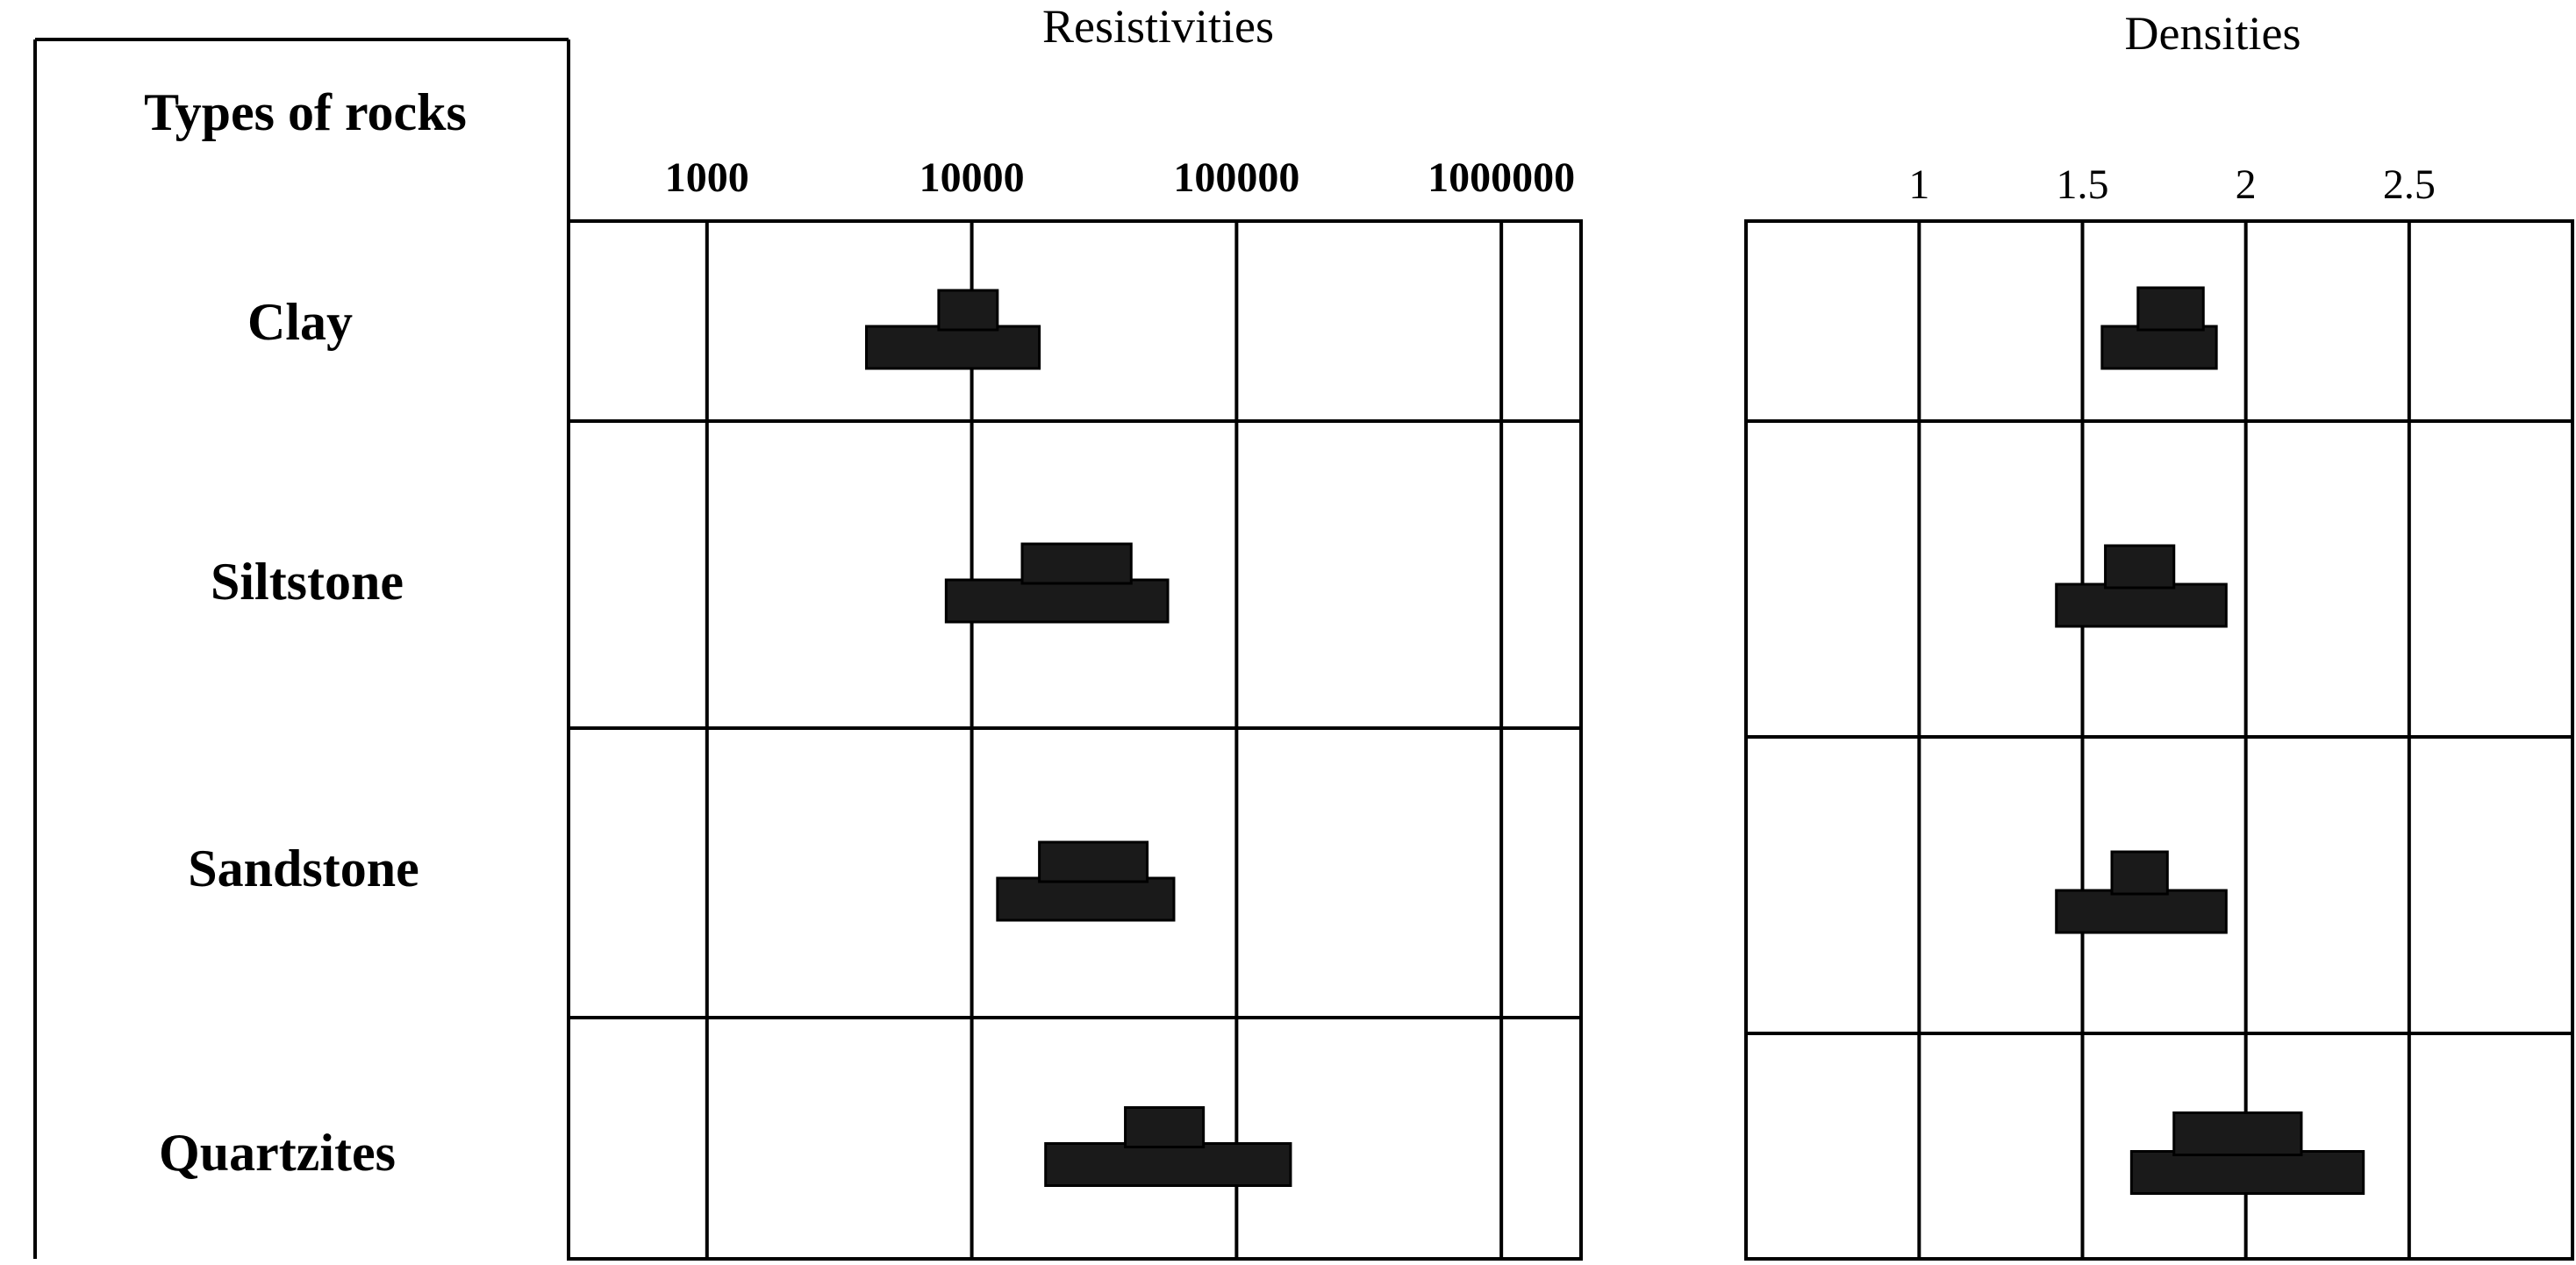 This screenshot has width=2576, height=1265. I want to click on res-tick-label-10000: 10000, so click(972, 178).